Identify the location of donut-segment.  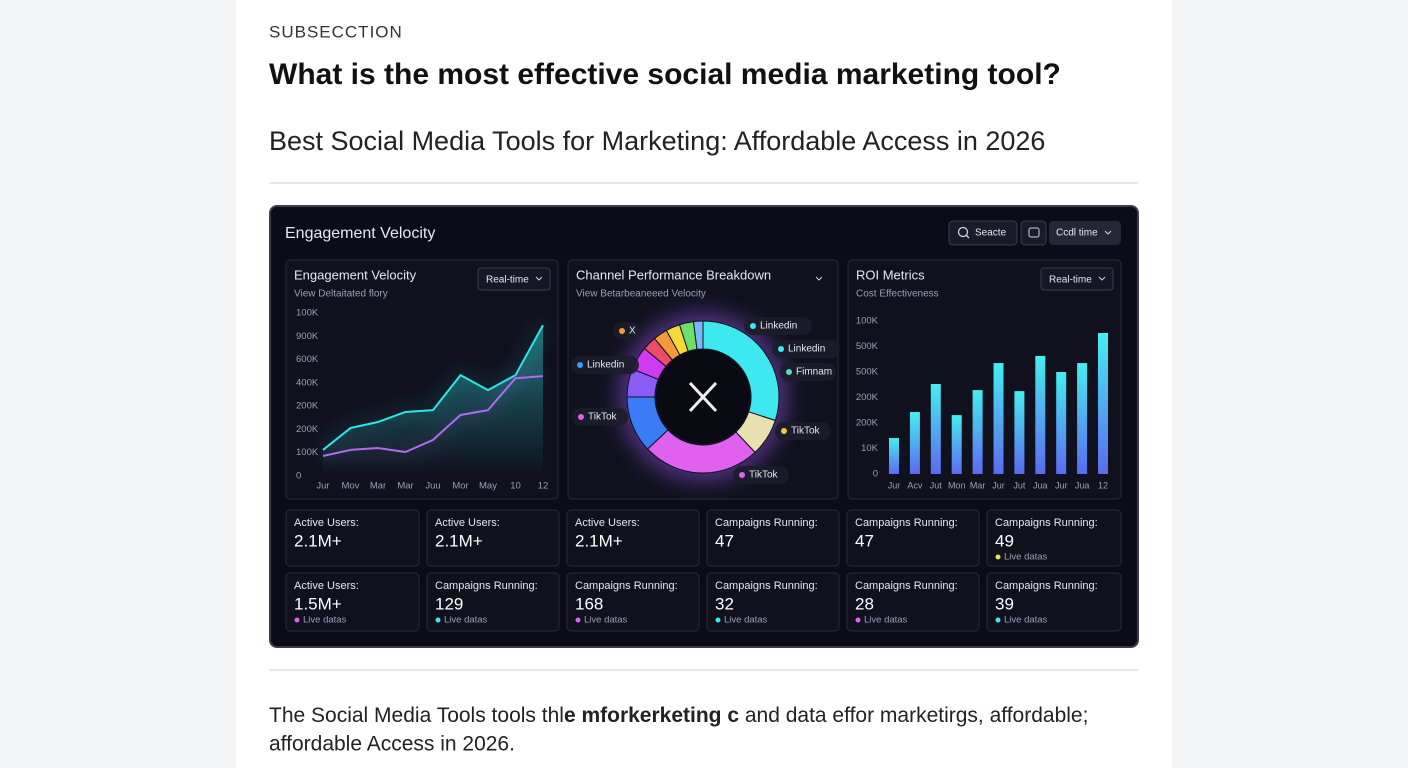
(698, 335).